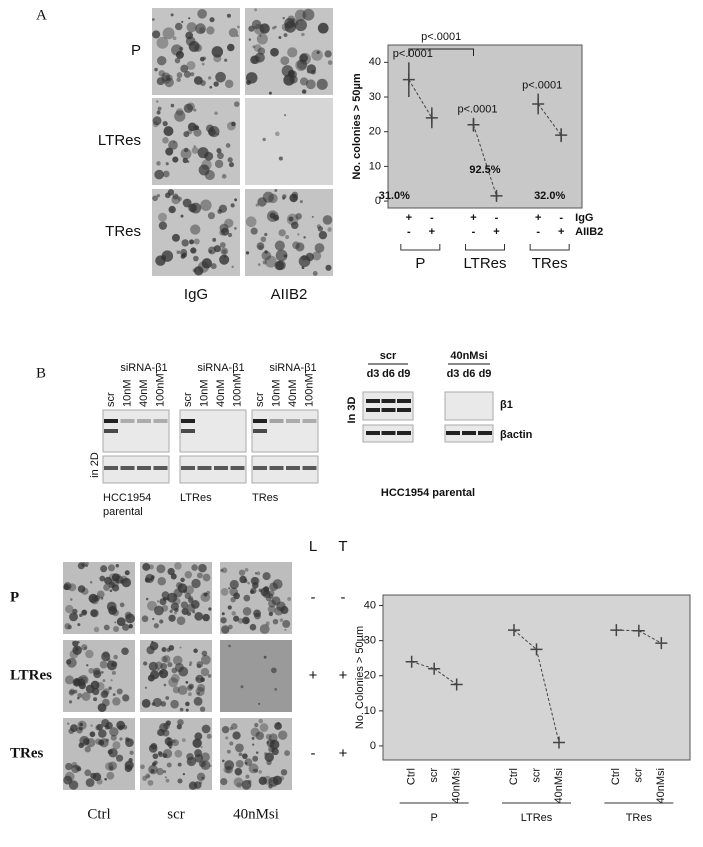 This screenshot has width=703, height=847. I want to click on row-label: P, so click(14, 597).